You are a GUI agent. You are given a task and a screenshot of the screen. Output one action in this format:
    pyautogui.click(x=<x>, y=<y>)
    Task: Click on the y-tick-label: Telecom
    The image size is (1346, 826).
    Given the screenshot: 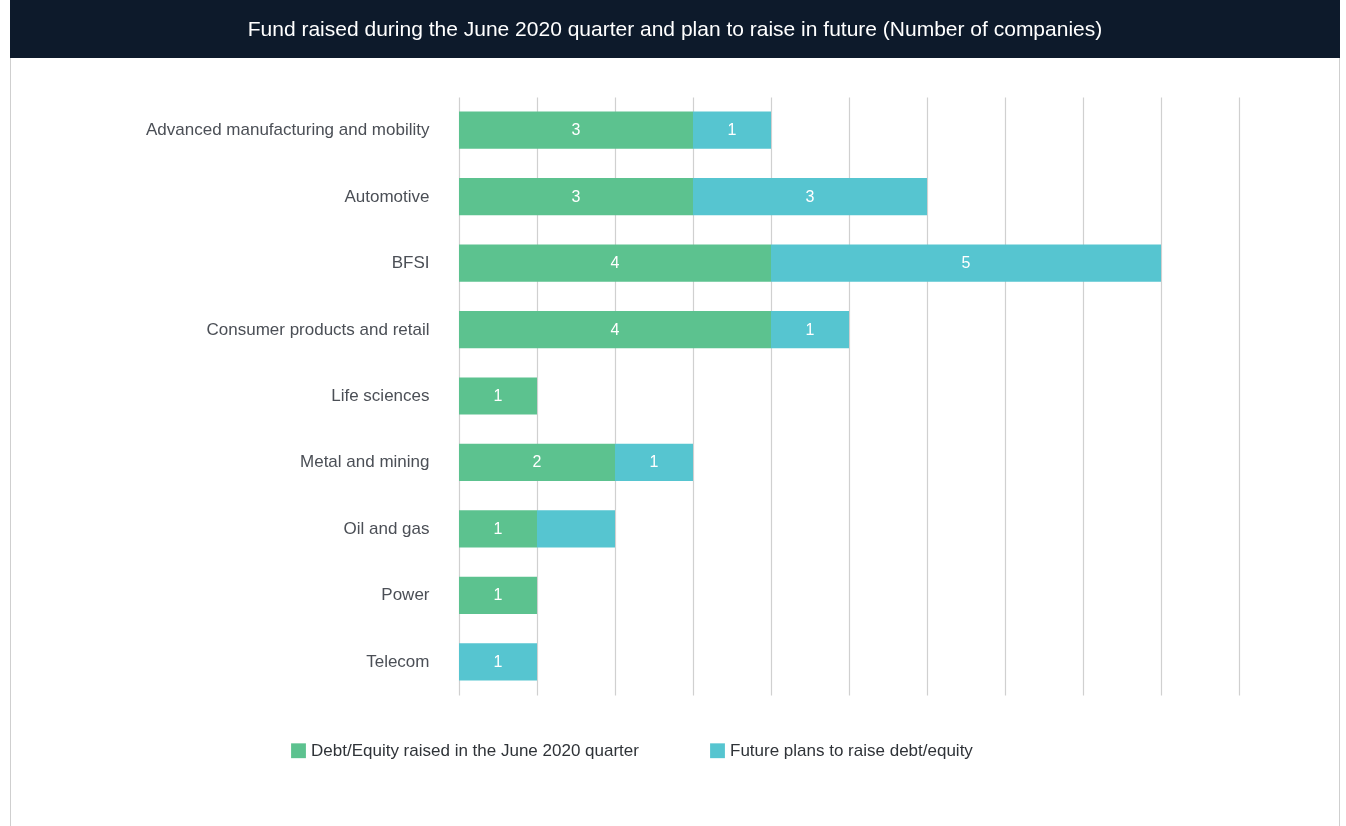 What is the action you would take?
    pyautogui.click(x=398, y=661)
    